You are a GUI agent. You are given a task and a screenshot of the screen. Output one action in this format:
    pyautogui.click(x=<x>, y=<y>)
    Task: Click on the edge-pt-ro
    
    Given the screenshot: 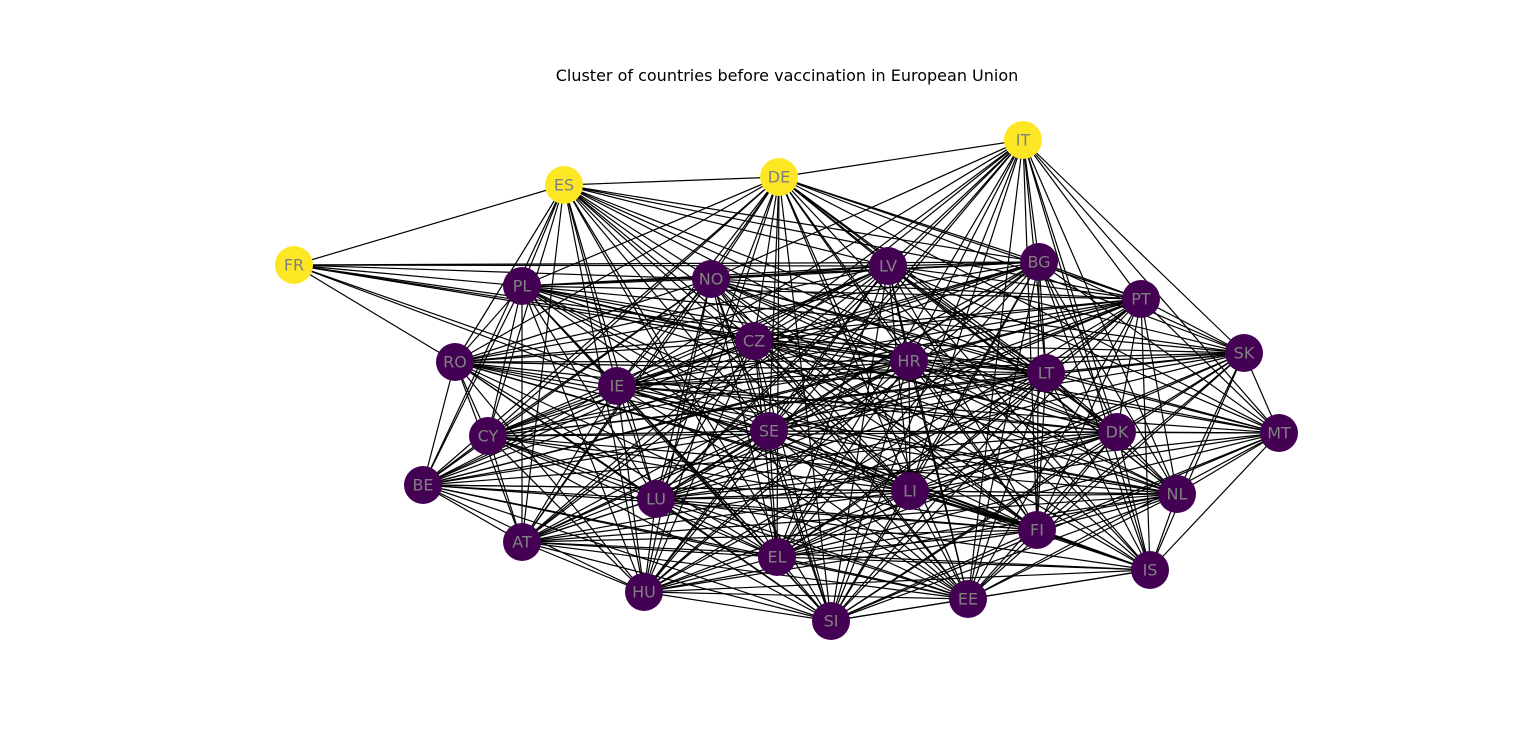 What is the action you would take?
    pyautogui.click(x=798, y=330)
    